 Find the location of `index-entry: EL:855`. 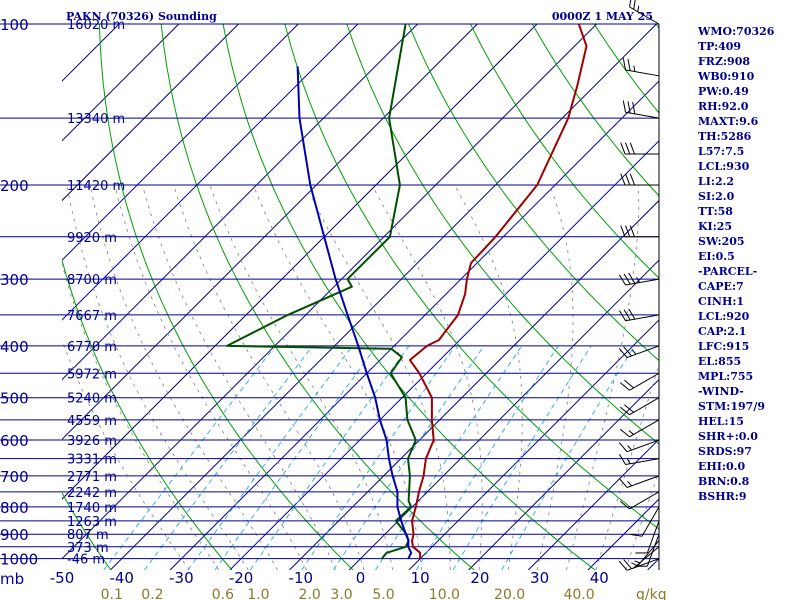

index-entry: EL:855 is located at coordinates (719, 361).